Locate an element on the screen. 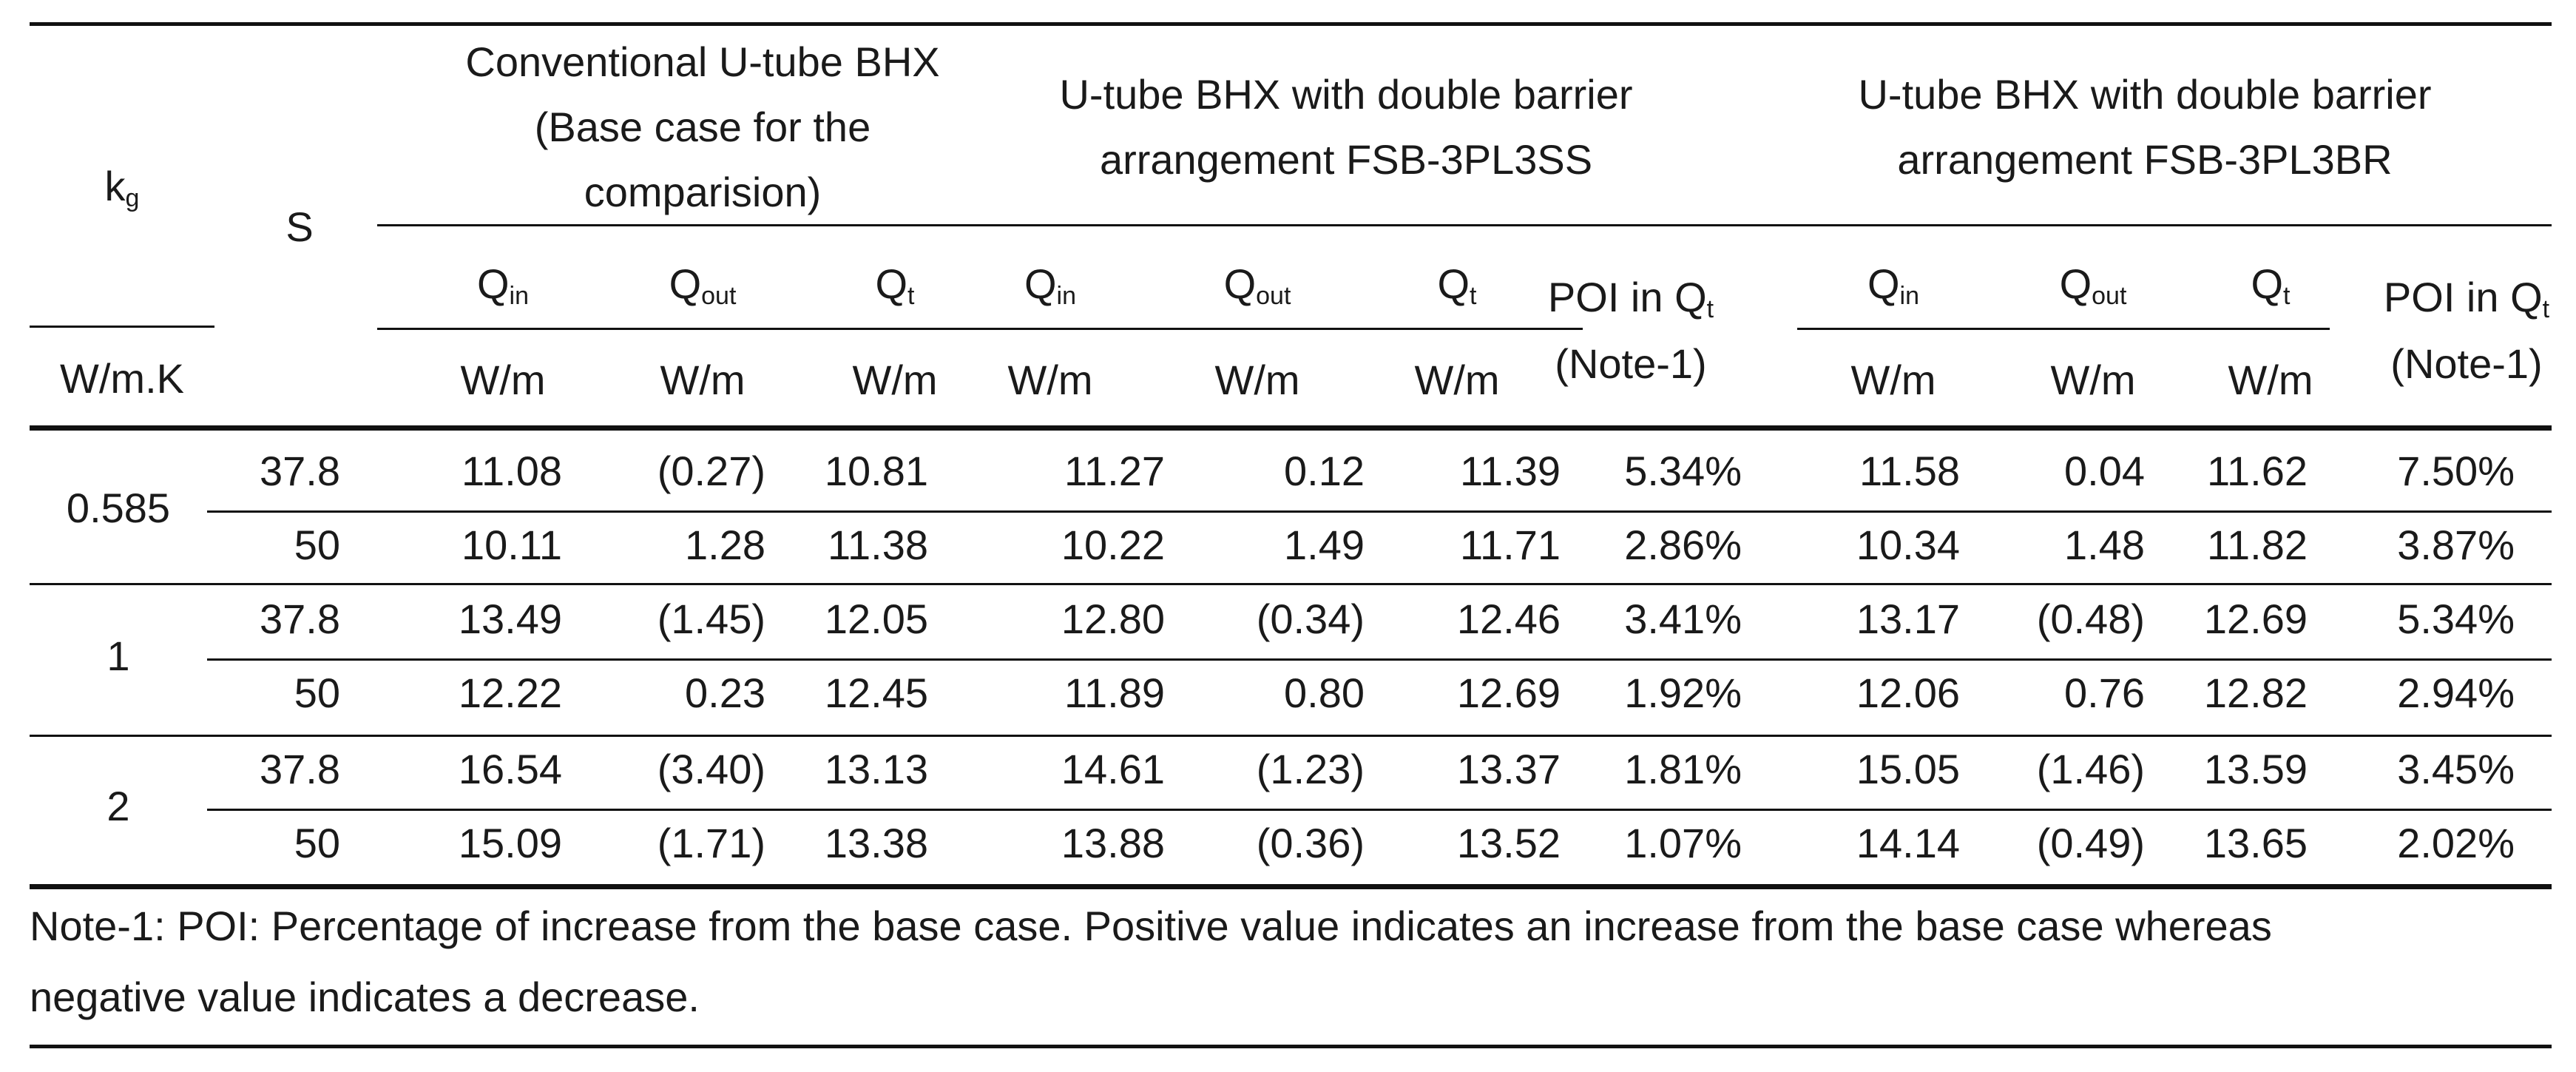  table-cell: (0.27) is located at coordinates (711, 471).